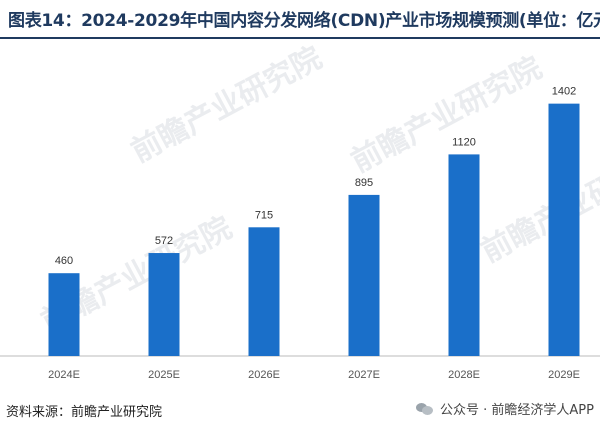 Image resolution: width=600 pixels, height=429 pixels. I want to click on data-label-2027E: 895, so click(364, 183).